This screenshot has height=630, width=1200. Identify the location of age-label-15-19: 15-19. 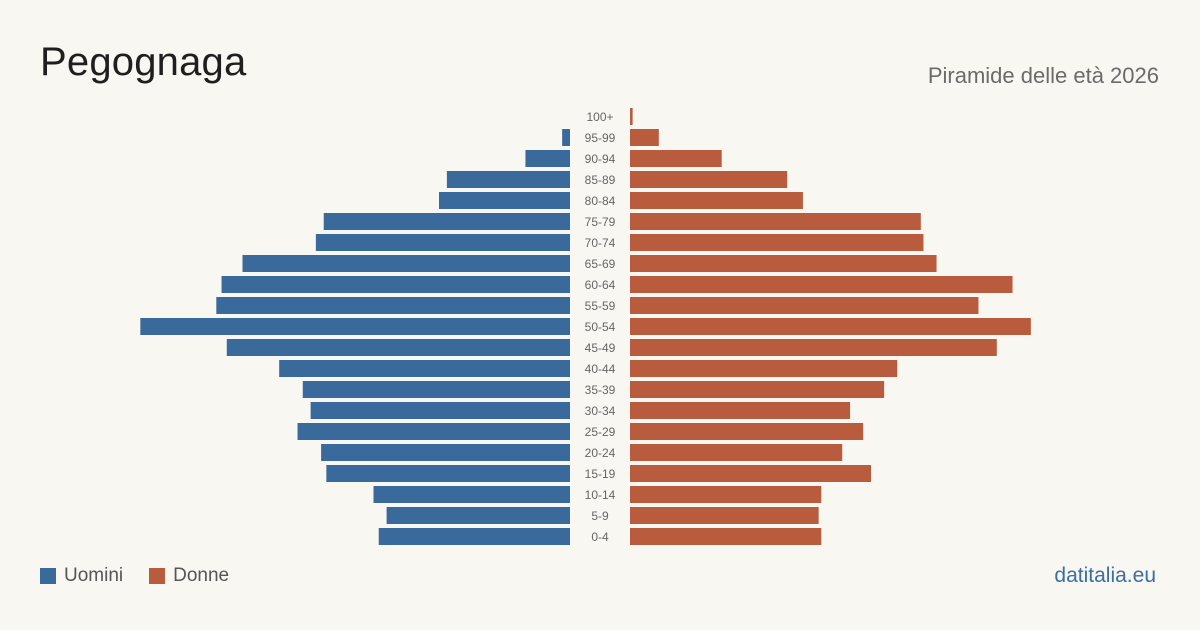
(600, 474).